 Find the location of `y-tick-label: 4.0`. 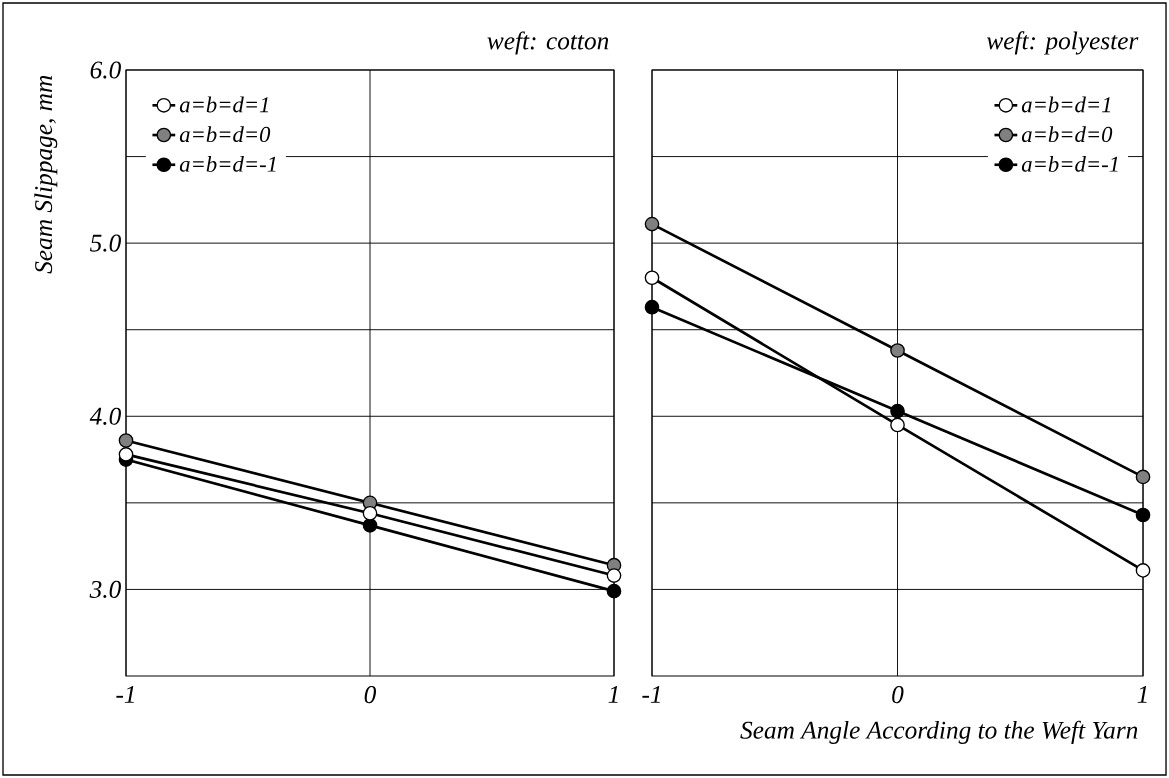

y-tick-label: 4.0 is located at coordinates (105, 416).